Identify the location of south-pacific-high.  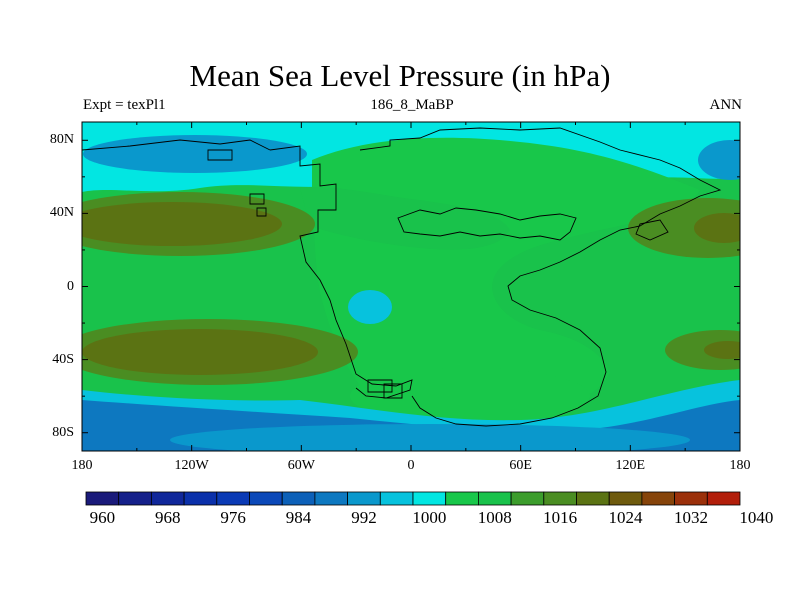
(200, 352).